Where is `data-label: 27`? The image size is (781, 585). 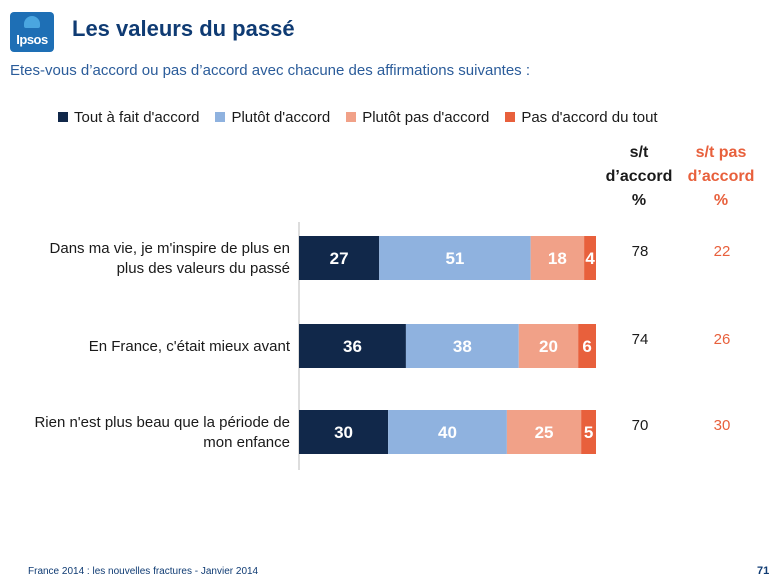 data-label: 27 is located at coordinates (339, 258).